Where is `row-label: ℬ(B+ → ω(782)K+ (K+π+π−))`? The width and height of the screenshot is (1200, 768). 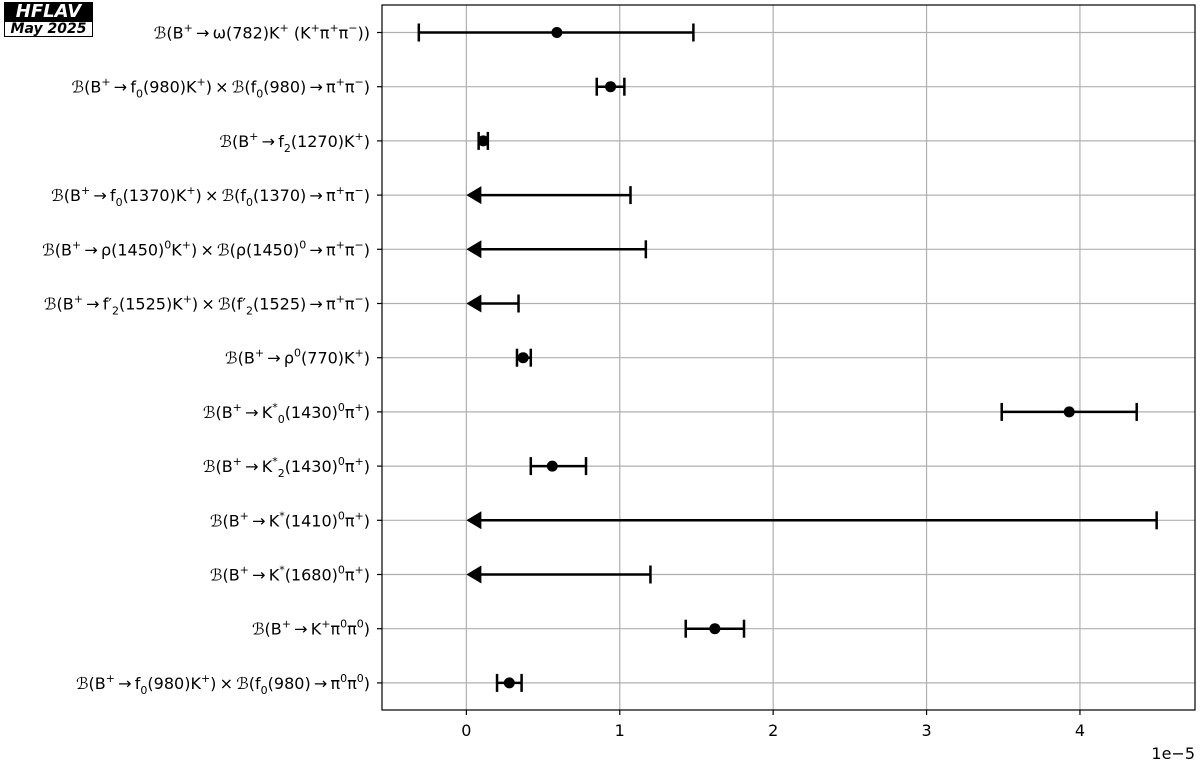
row-label: ℬ(B+ → ω(782)K+ (K+π+π−)) is located at coordinates (262, 32).